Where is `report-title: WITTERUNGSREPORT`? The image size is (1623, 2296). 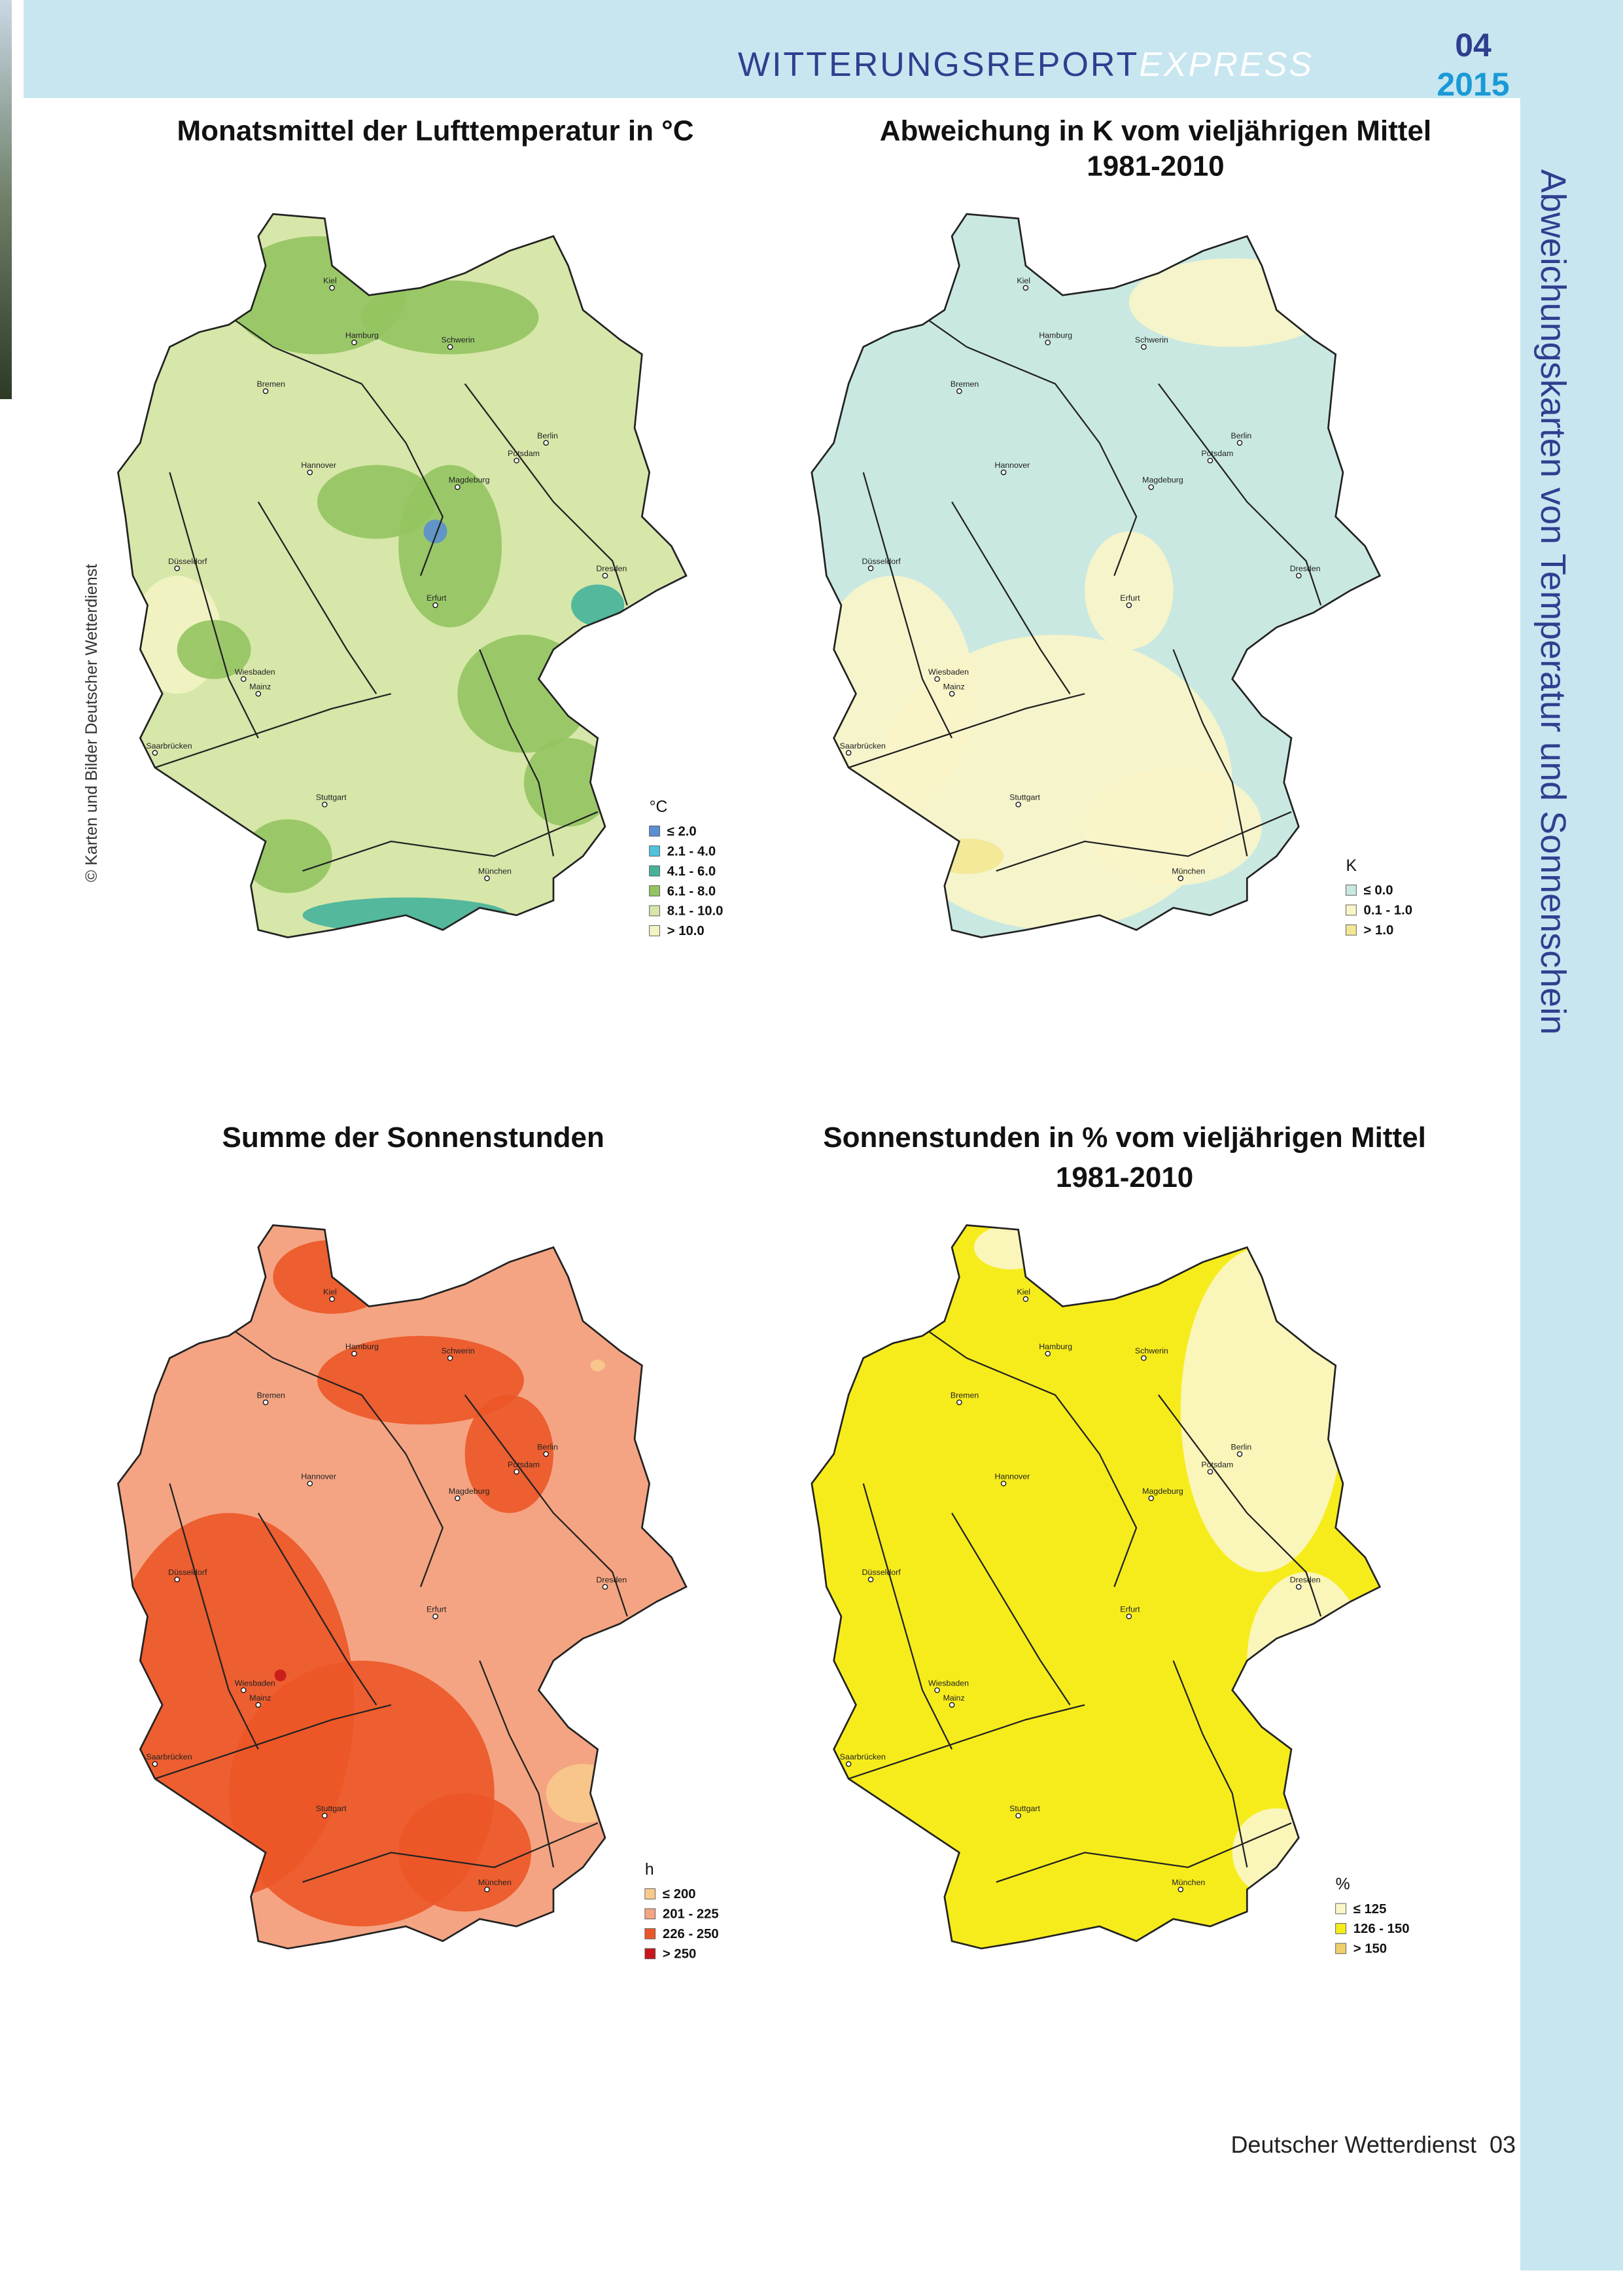 report-title: WITTERUNGSREPORT is located at coordinates (938, 65).